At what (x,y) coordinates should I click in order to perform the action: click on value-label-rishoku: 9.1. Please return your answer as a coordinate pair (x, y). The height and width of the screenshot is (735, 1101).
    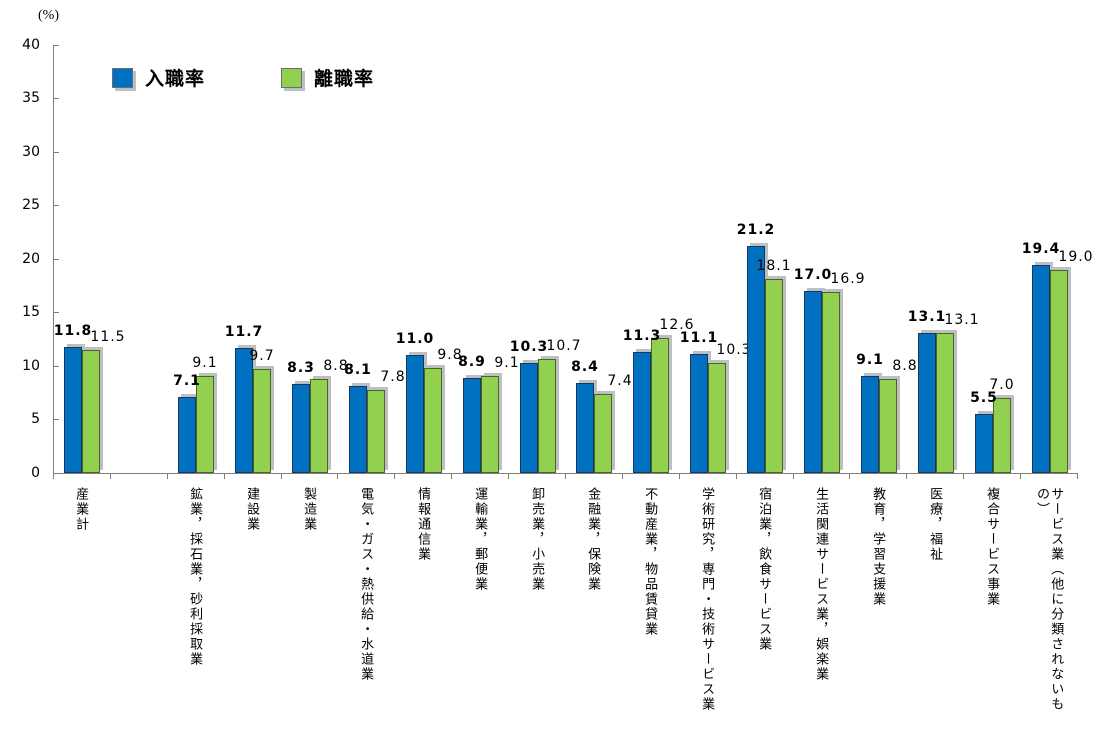
    Looking at the image, I should click on (205, 363).